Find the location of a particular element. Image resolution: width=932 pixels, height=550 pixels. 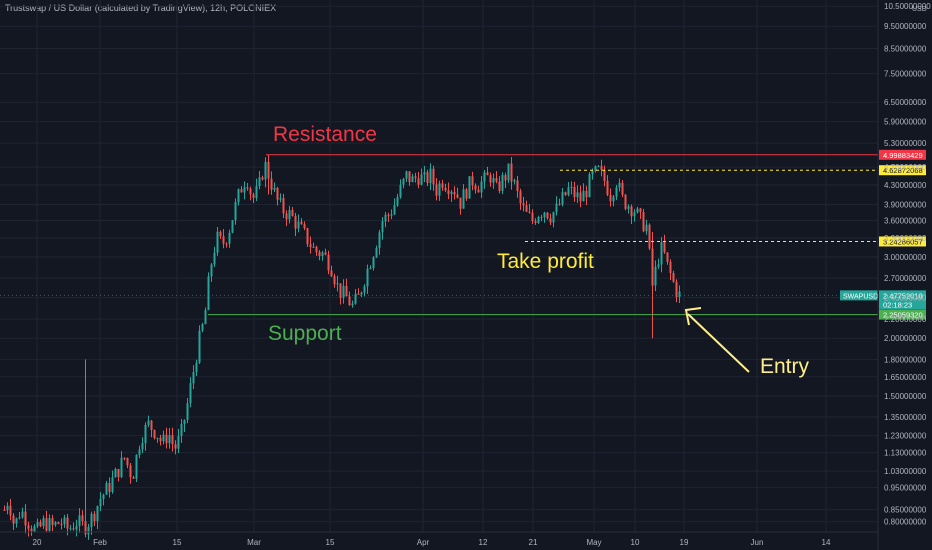

time-tick-label: 19 is located at coordinates (684, 542).